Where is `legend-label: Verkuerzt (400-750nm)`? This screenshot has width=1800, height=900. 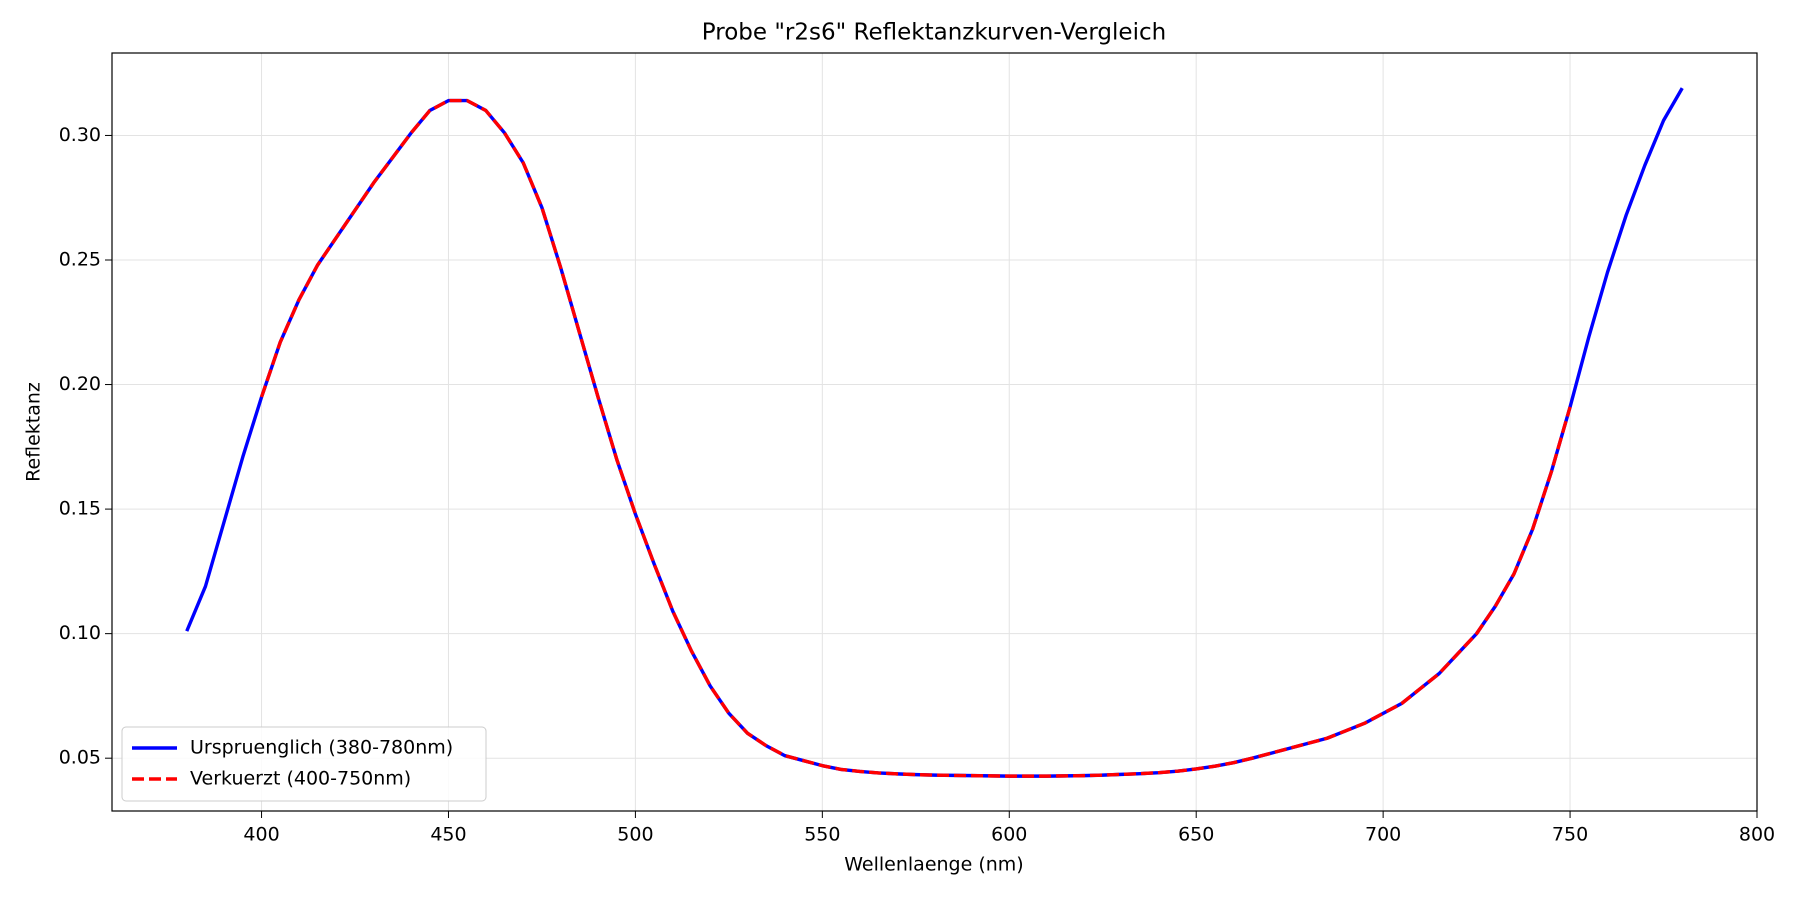 legend-label: Verkuerzt (400-750nm) is located at coordinates (300, 779).